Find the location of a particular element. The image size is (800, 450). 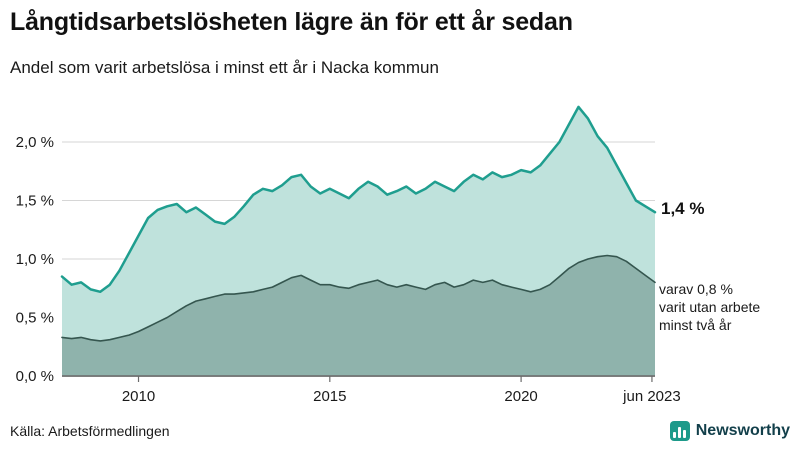

secondary-note-line: minst två år is located at coordinates (695, 324).